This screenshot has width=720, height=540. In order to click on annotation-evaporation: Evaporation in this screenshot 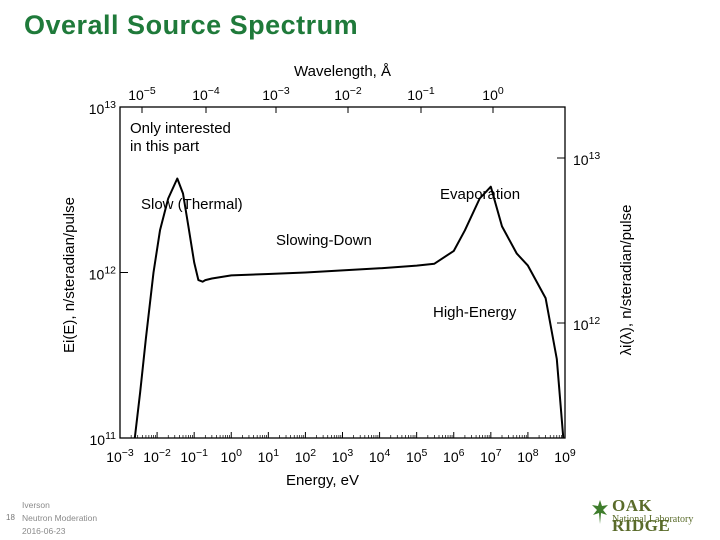, I will do `click(480, 194)`.